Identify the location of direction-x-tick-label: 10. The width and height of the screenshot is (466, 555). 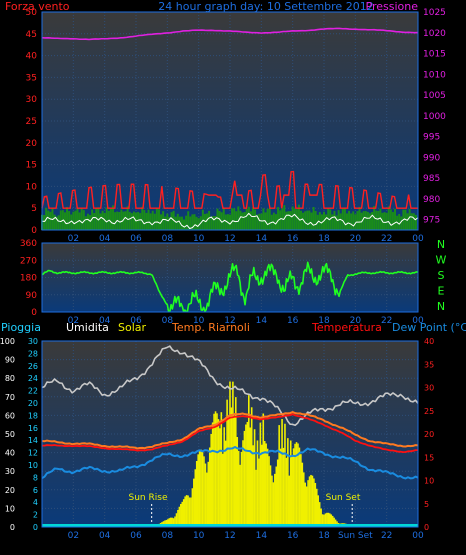
(199, 321).